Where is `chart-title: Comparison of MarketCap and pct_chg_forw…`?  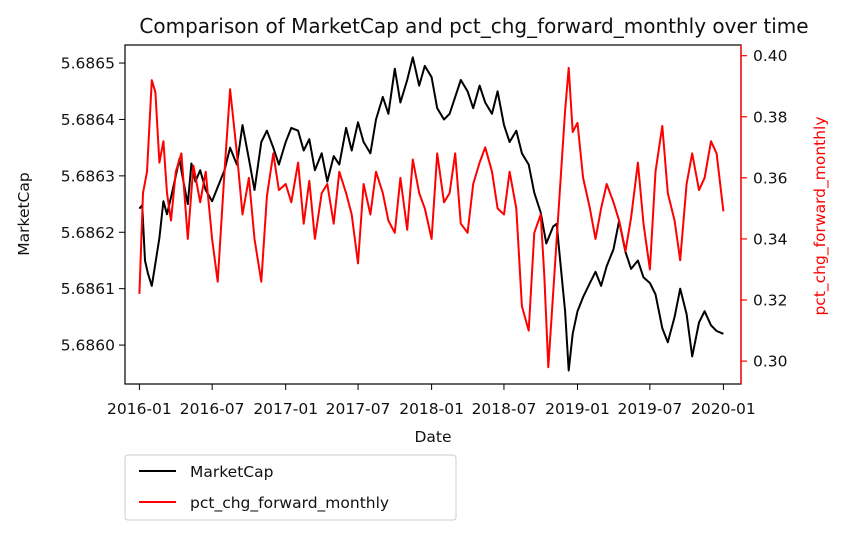
chart-title: Comparison of MarketCap and pct_chg_forw… is located at coordinates (473, 26).